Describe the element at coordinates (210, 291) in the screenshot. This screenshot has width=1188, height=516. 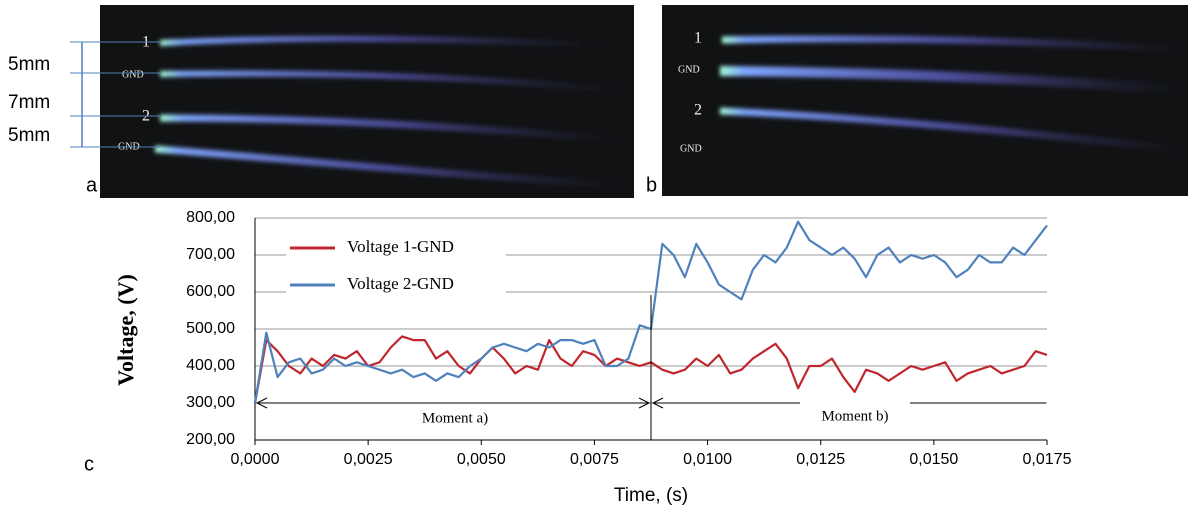
I see `y-tick-label: 600,00` at that location.